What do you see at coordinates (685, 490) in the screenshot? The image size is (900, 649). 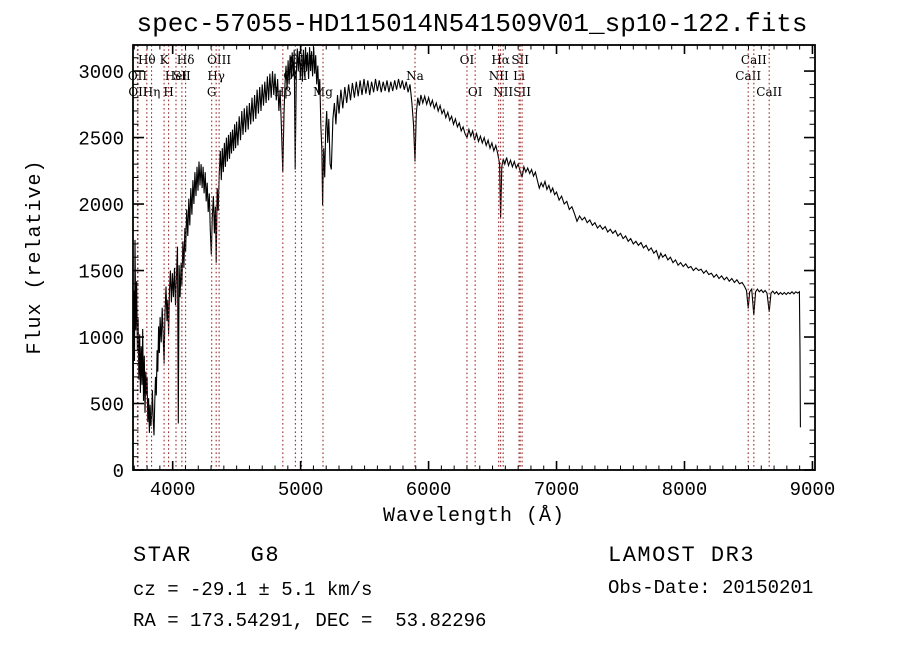 I see `x-tick-label: 8000` at bounding box center [685, 490].